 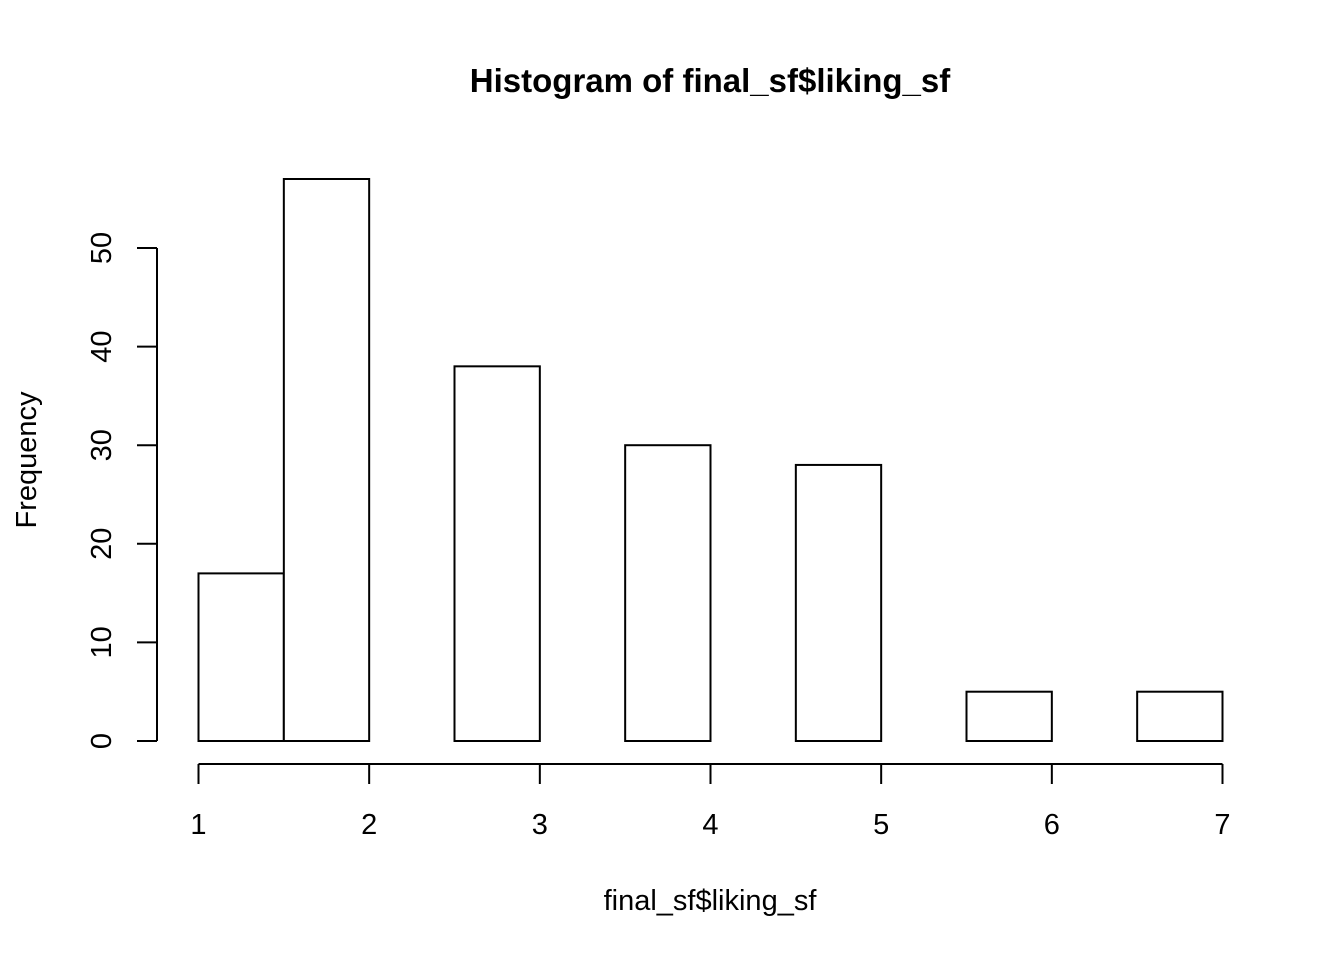 What do you see at coordinates (1052, 825) in the screenshot?
I see `x-tick-label-5: 6` at bounding box center [1052, 825].